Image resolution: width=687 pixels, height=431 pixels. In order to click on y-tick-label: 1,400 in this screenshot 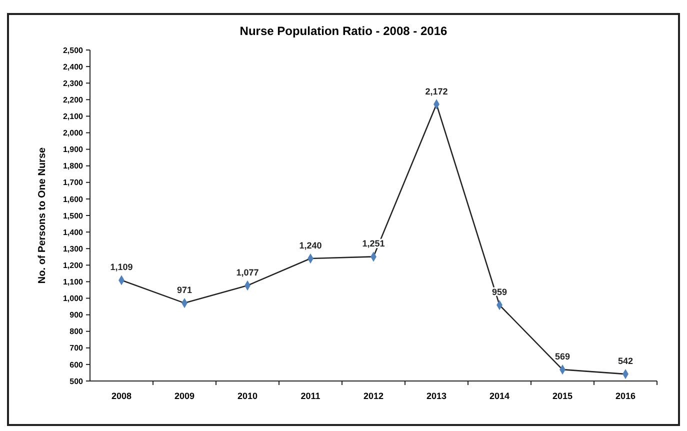, I will do `click(73, 232)`.